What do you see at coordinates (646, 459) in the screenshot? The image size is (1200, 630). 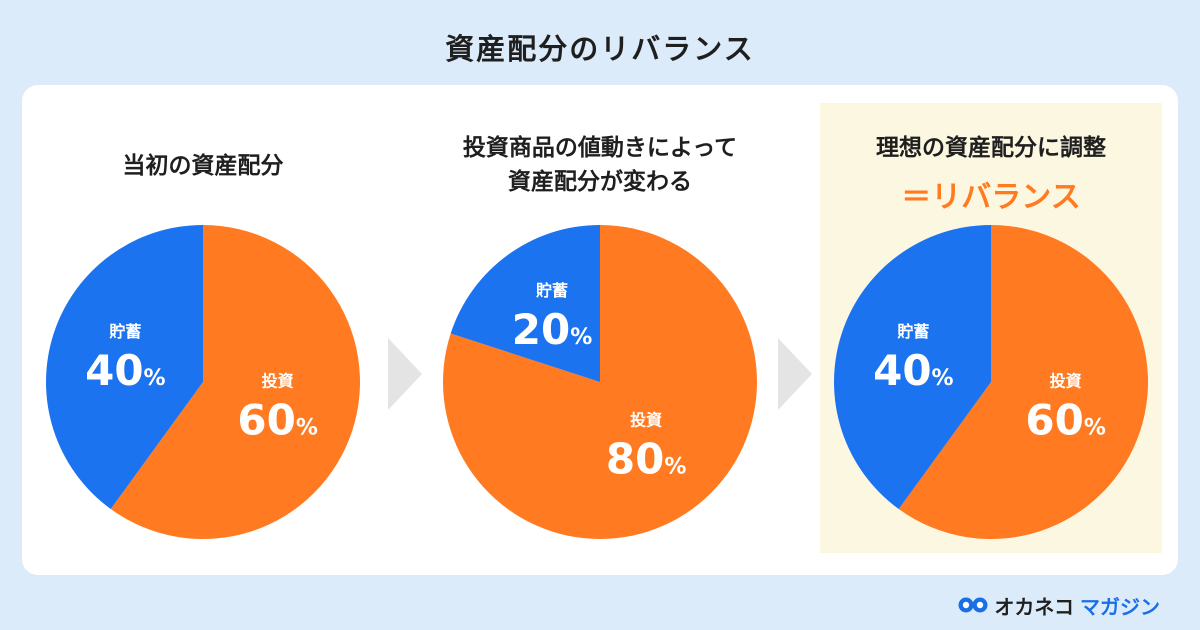 I see `slice-value-investment: 80%` at bounding box center [646, 459].